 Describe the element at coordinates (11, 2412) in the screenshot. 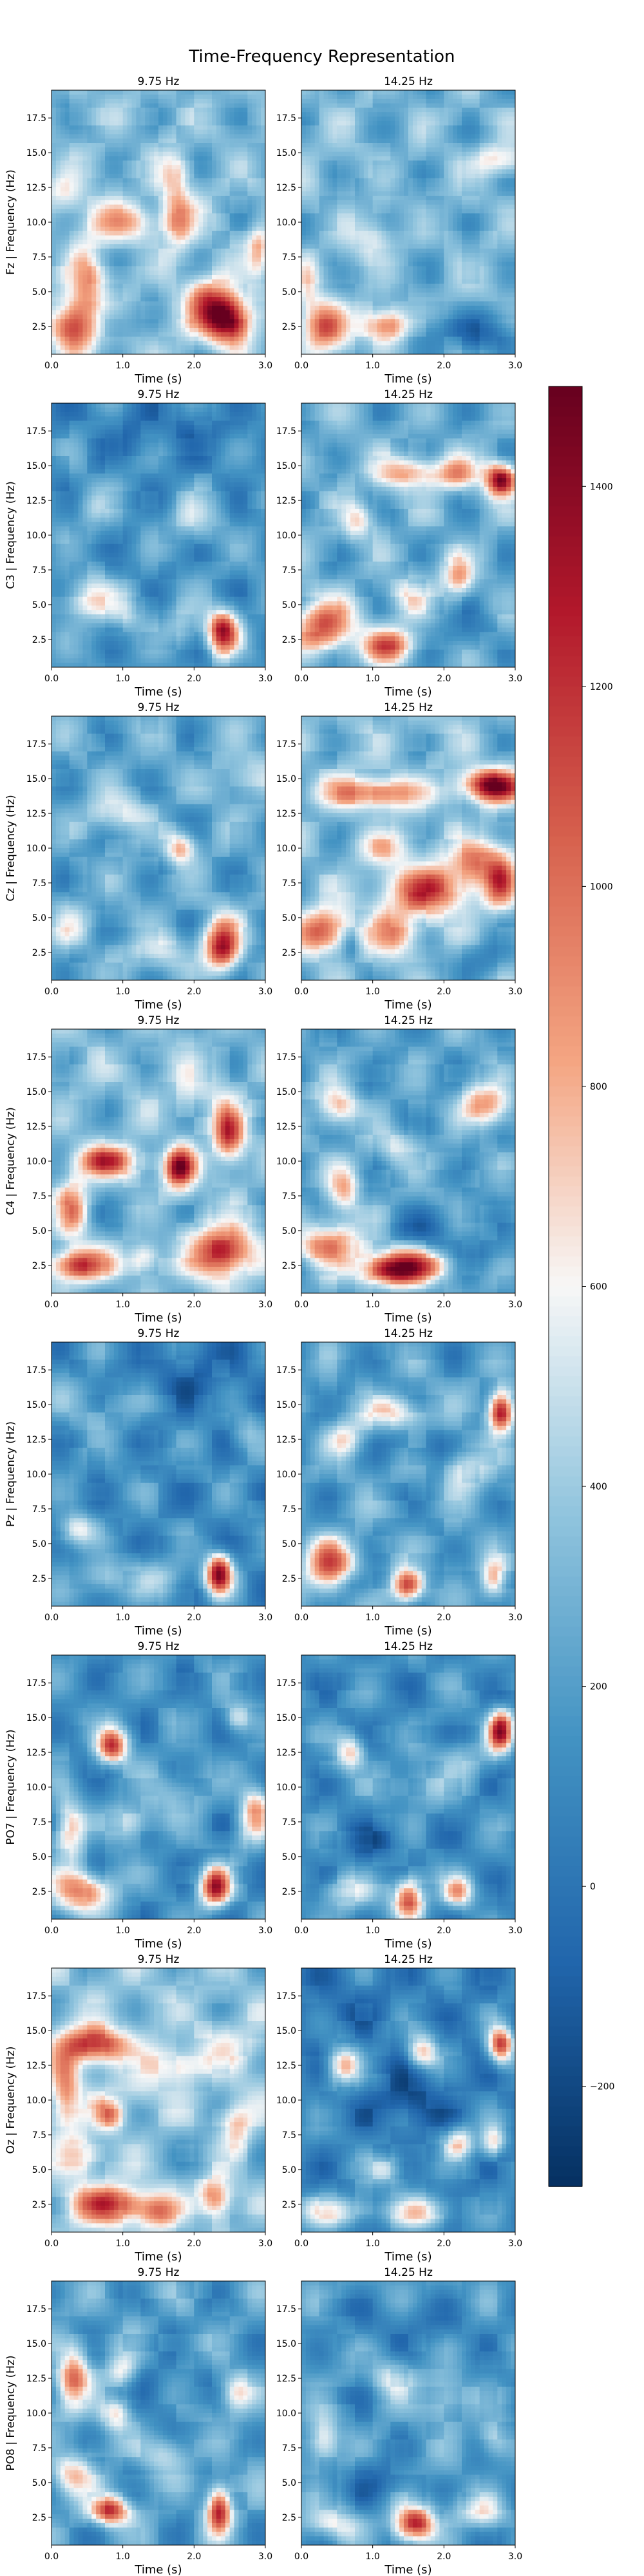

I see `y-axis-label: PO8 | Frequency (Hz)` at that location.